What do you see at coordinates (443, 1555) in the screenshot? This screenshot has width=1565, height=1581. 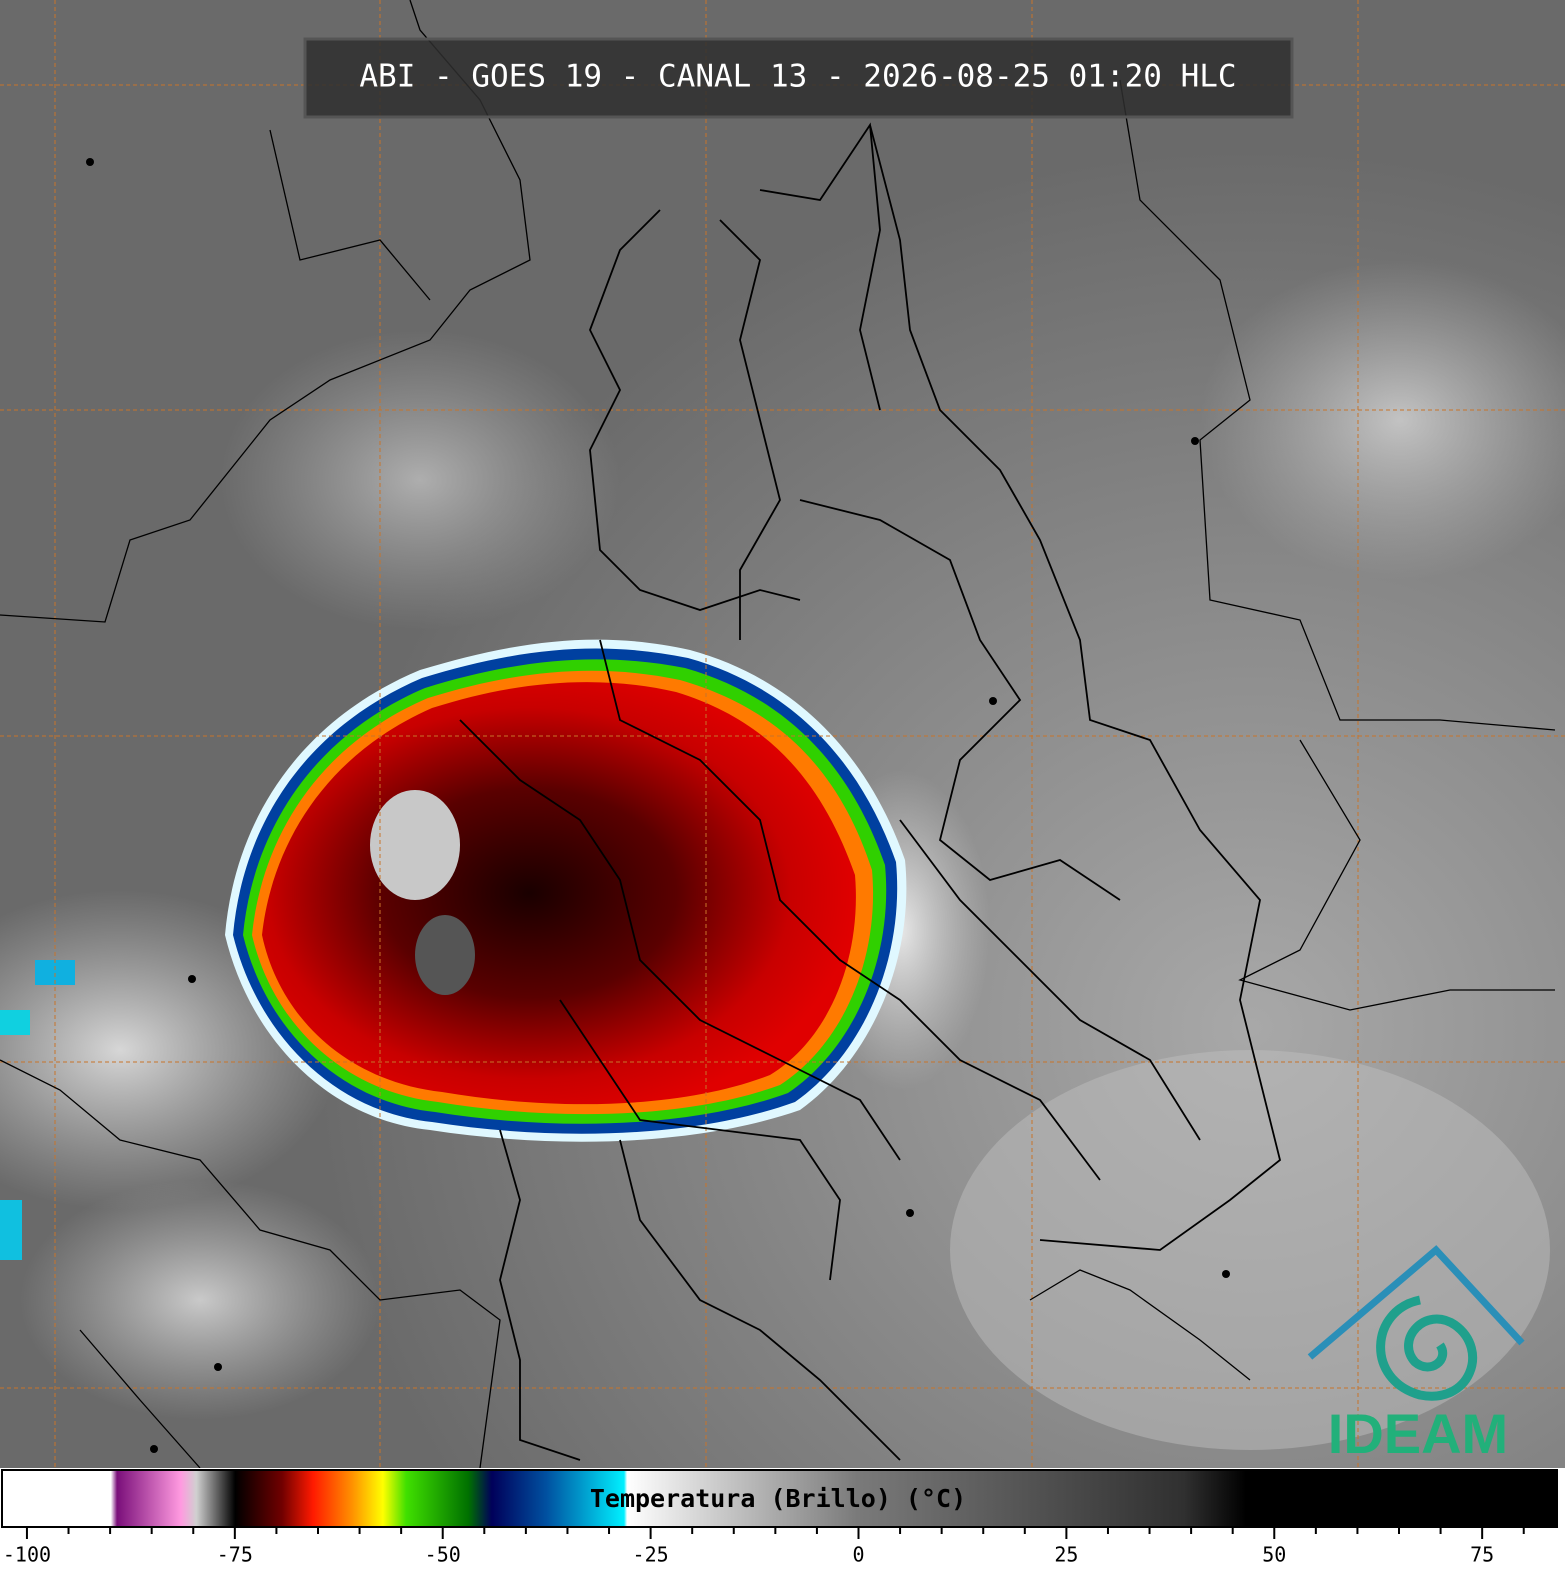 I see `tick-label: -50` at bounding box center [443, 1555].